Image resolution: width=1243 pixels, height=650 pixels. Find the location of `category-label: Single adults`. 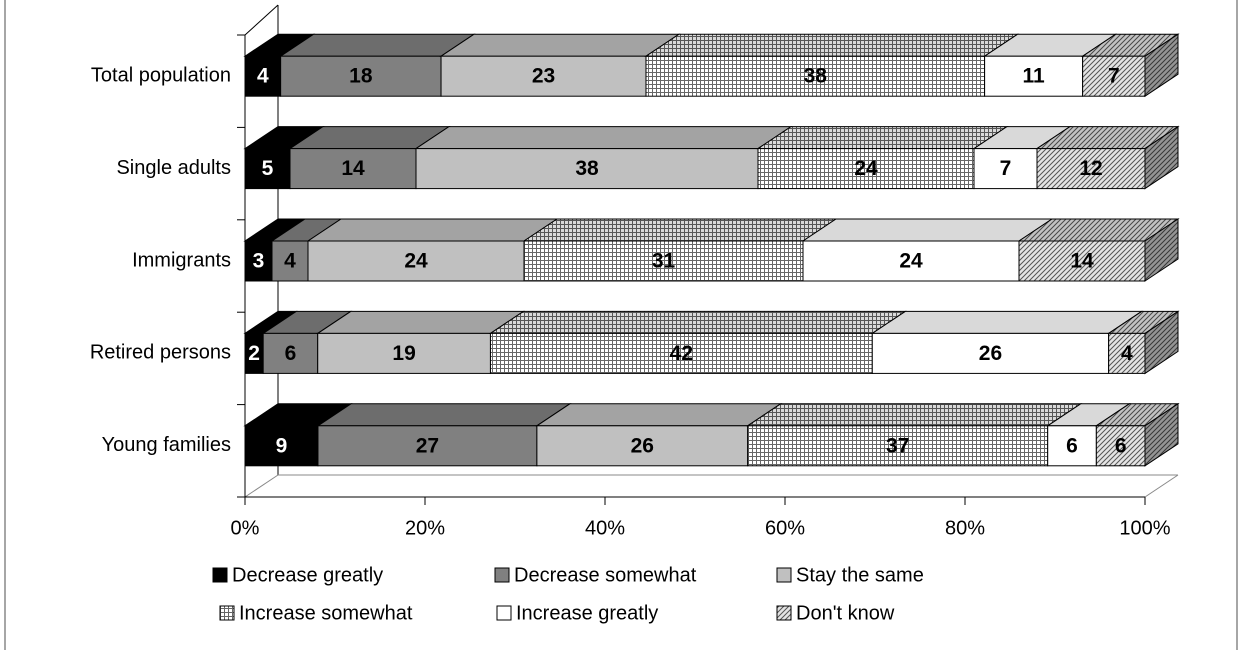

category-label: Single adults is located at coordinates (173, 168).